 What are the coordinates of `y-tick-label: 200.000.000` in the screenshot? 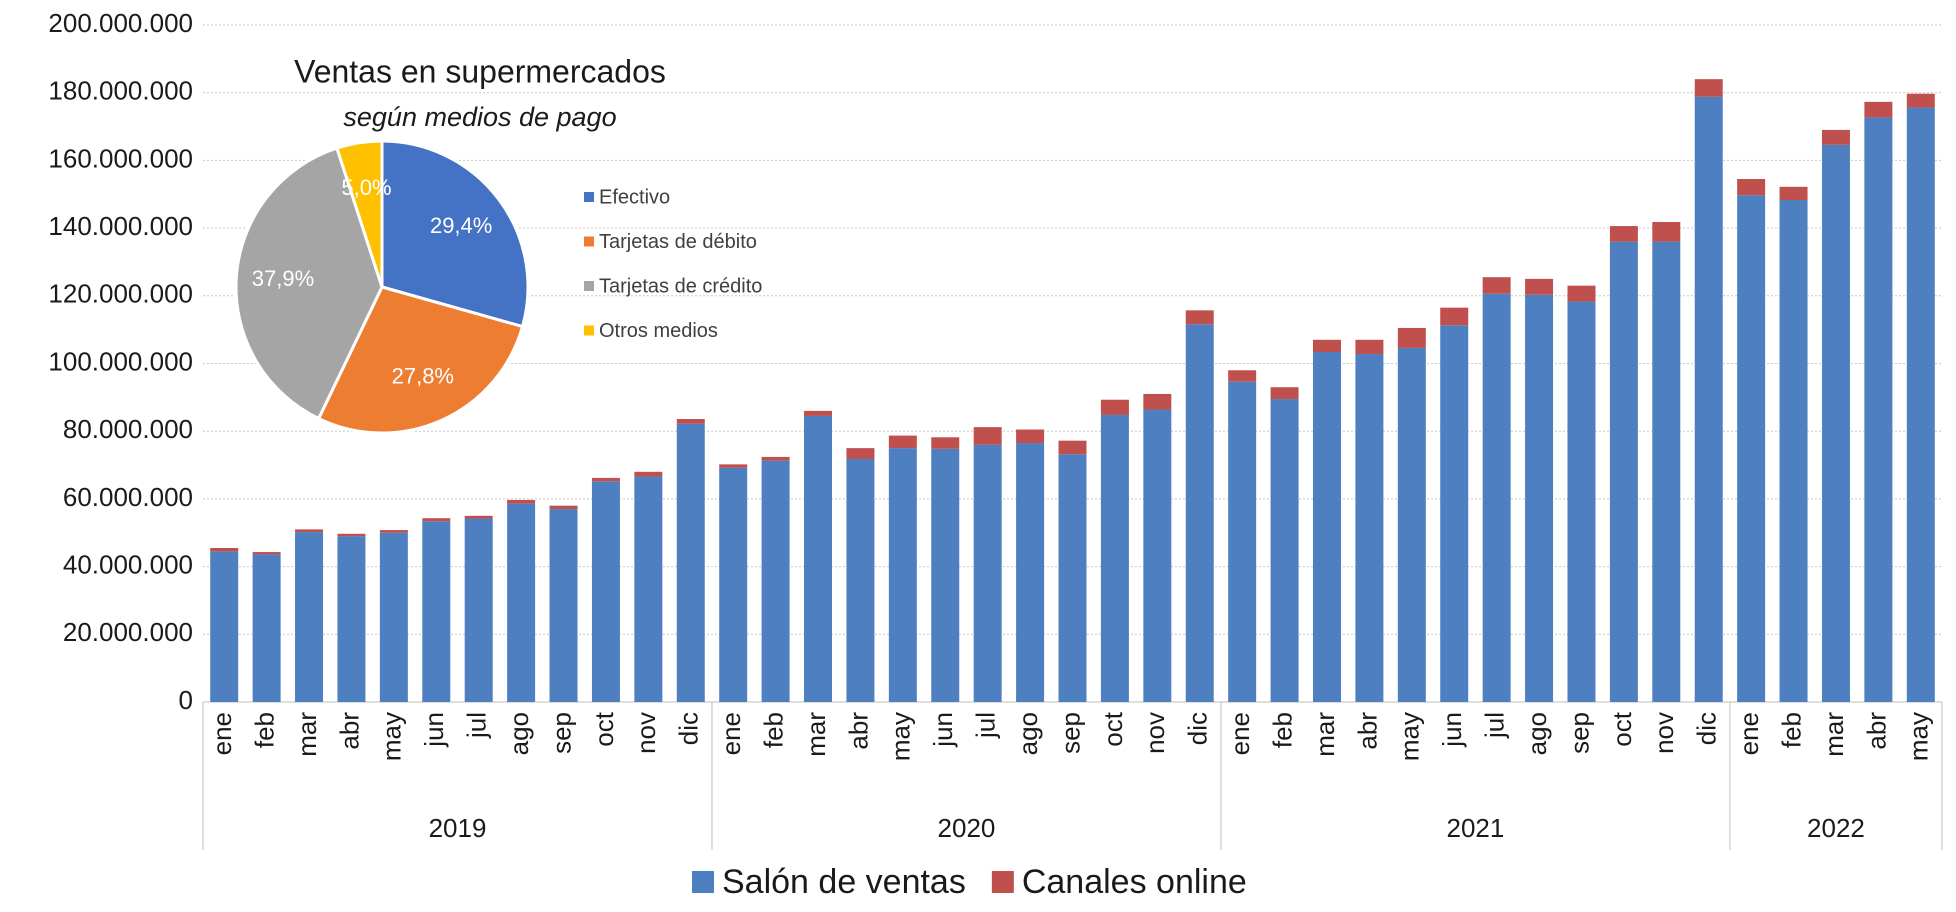 It's located at (120, 23).